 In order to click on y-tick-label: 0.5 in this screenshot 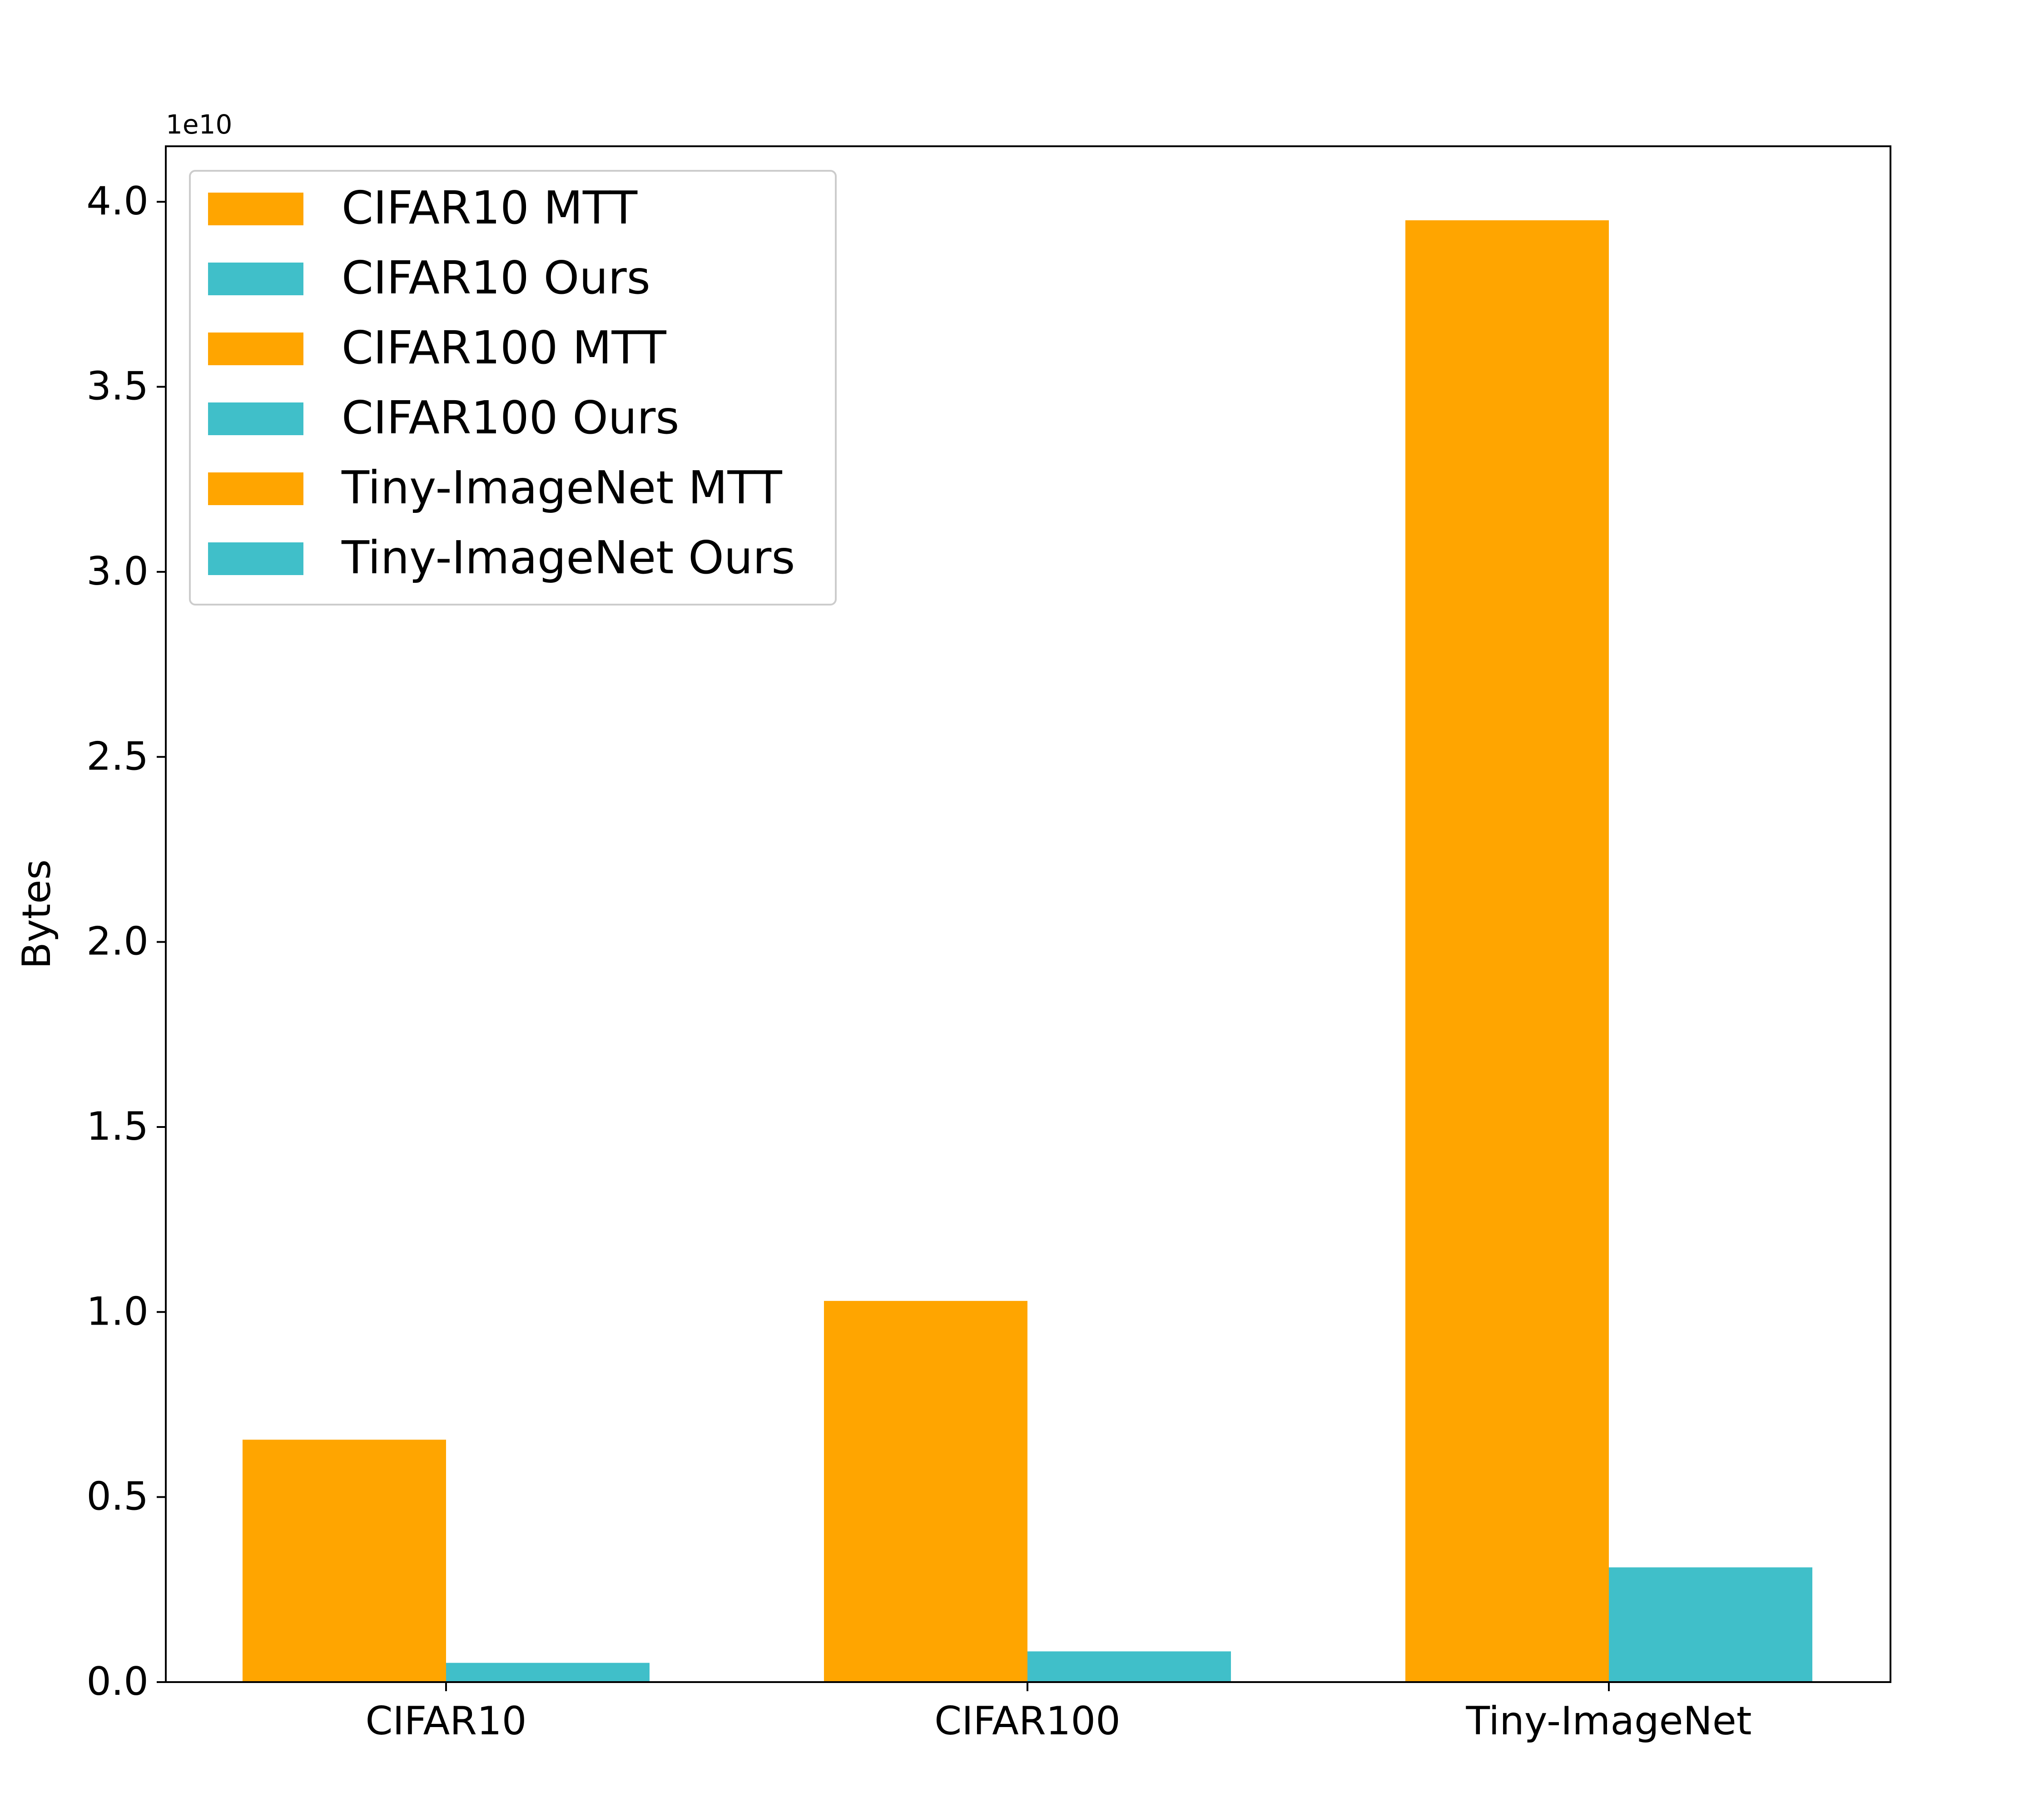, I will do `click(117, 1496)`.